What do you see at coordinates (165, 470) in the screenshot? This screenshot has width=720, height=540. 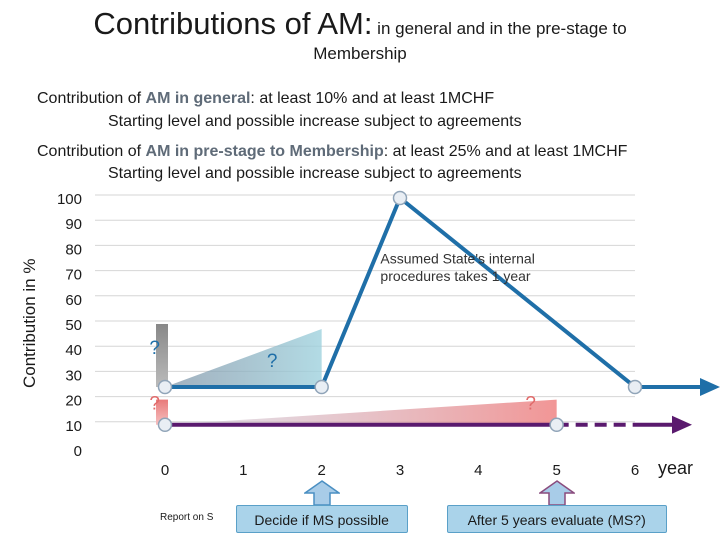 I see `x-tick-label: 0` at bounding box center [165, 470].